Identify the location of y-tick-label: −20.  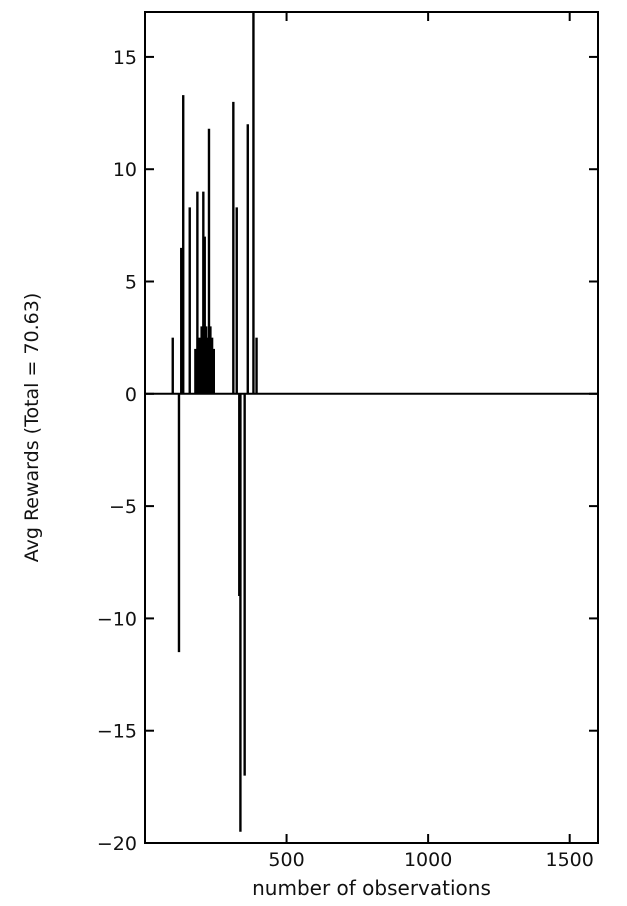
(117, 844).